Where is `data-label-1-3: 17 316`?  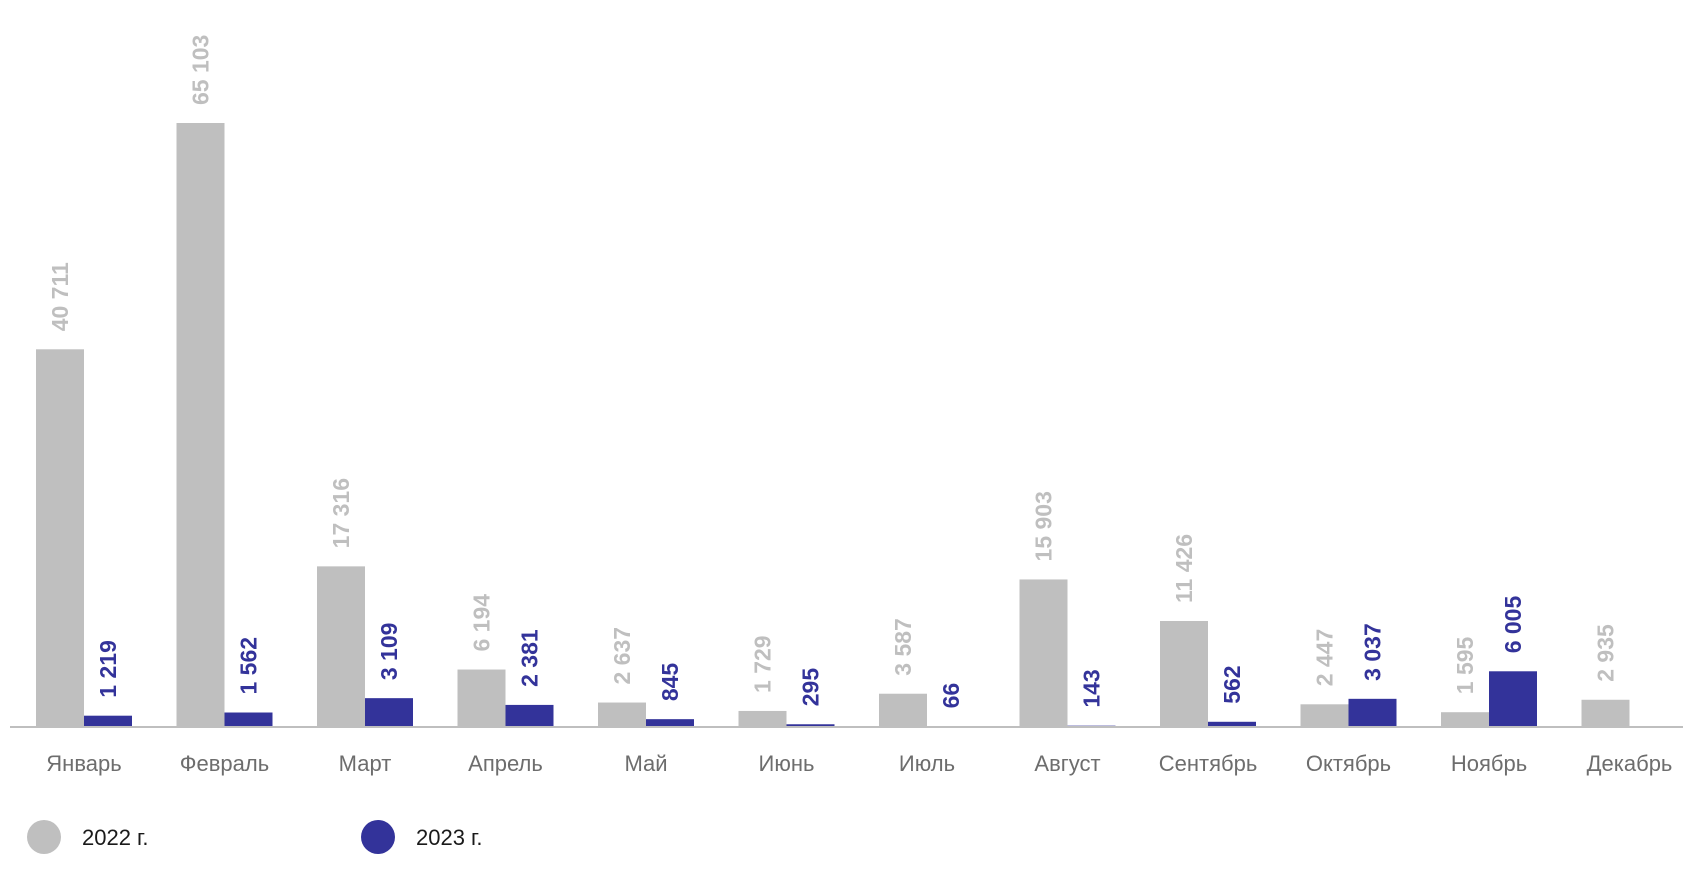 data-label-1-3: 17 316 is located at coordinates (341, 513).